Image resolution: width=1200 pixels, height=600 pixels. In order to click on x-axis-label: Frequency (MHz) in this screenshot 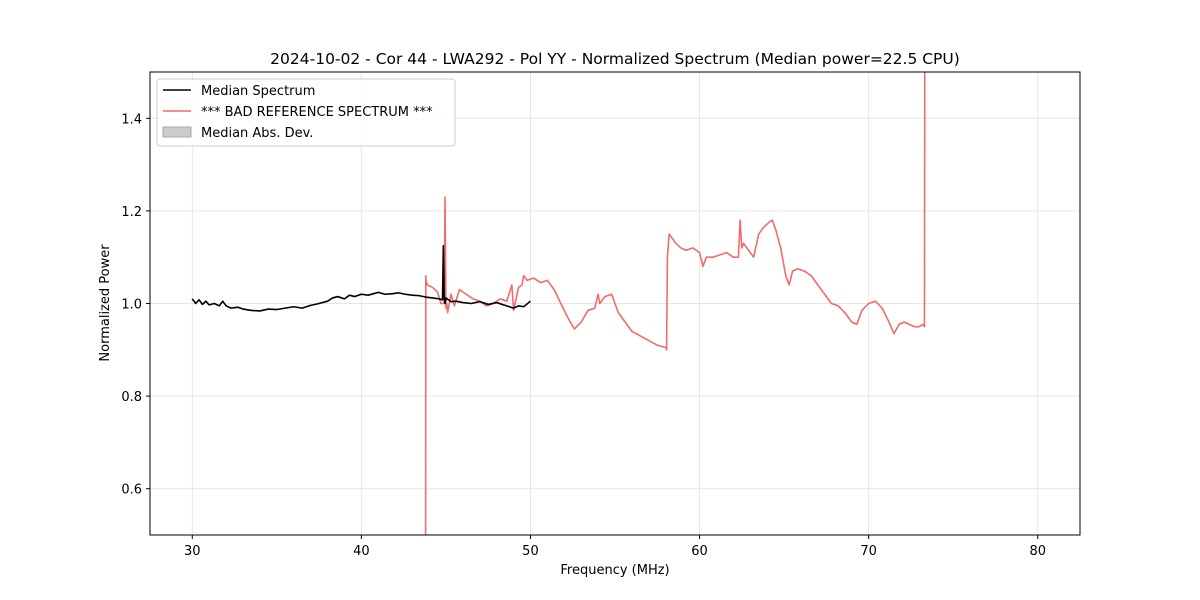, I will do `click(614, 570)`.